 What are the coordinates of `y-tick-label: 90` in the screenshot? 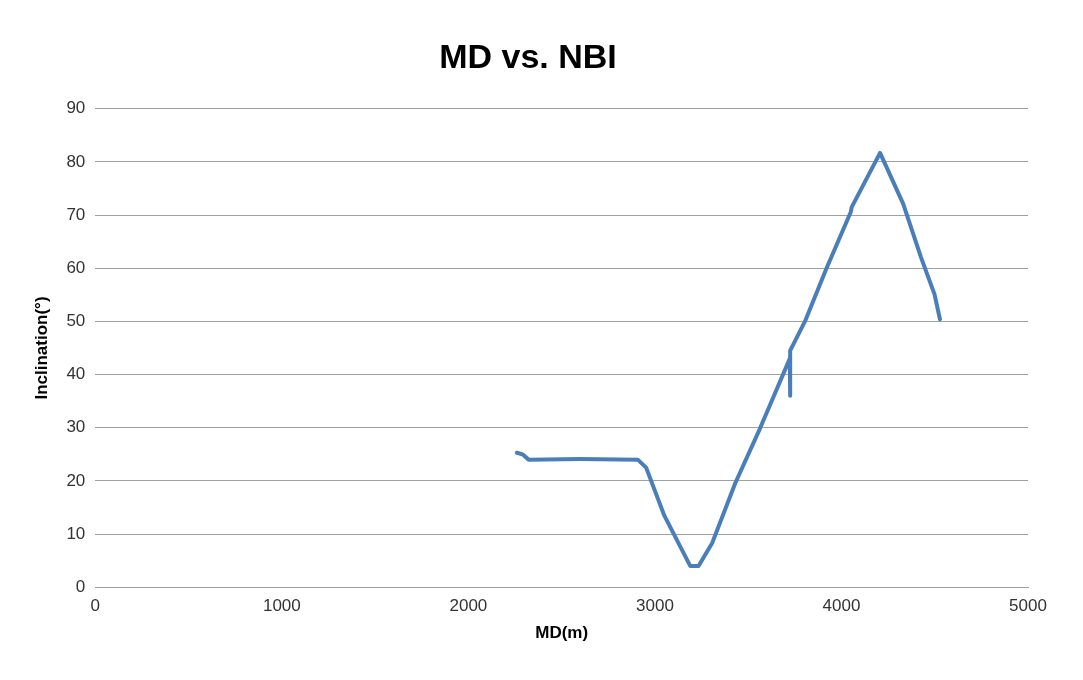 It's located at (76, 108).